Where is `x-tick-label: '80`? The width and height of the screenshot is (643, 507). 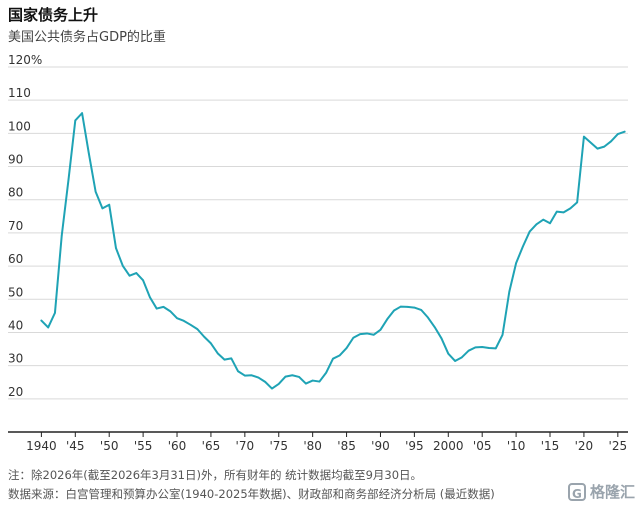 x-tick-label: '80 is located at coordinates (312, 446).